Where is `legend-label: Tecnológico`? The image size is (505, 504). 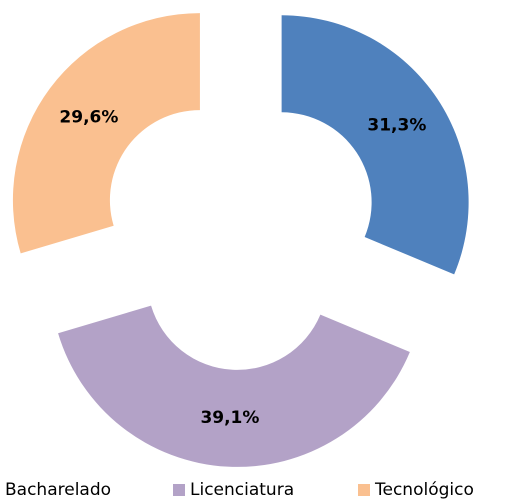 legend-label: Tecnológico is located at coordinates (424, 490).